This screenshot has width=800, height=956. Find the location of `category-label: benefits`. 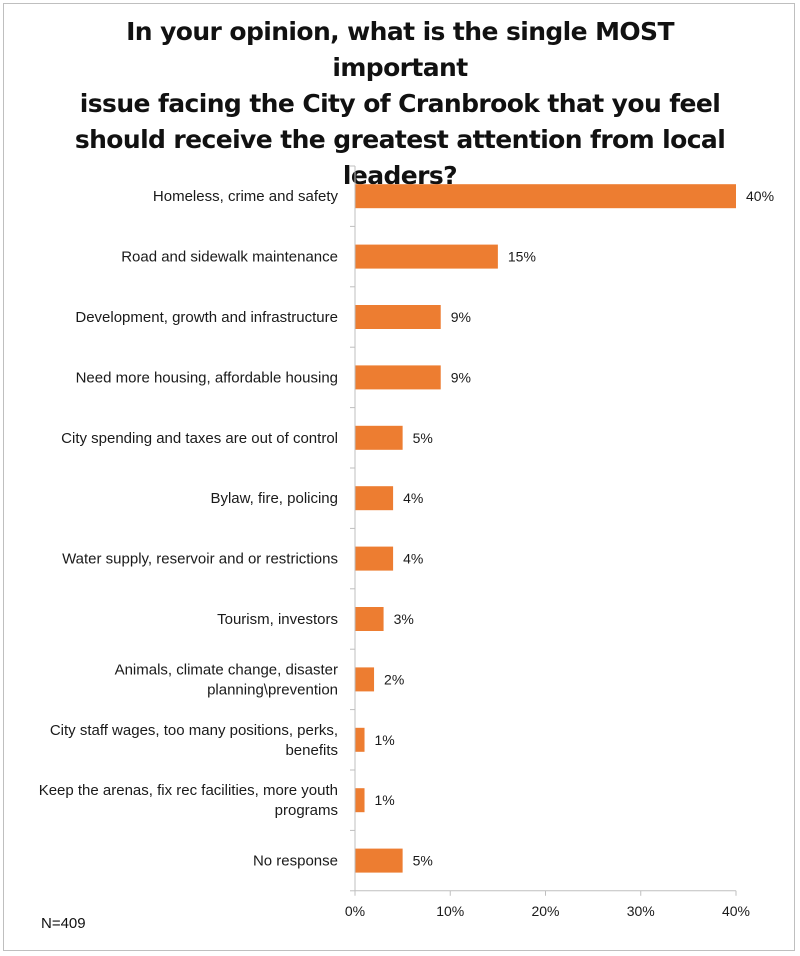

category-label: benefits is located at coordinates (311, 750).